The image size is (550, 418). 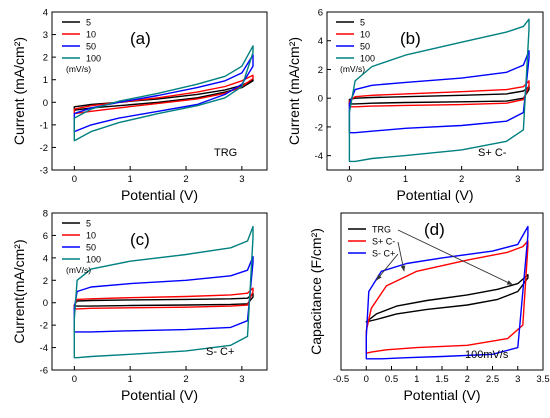 What do you see at coordinates (383, 242) in the screenshot?
I see `legend-entry: S+ C-` at bounding box center [383, 242].